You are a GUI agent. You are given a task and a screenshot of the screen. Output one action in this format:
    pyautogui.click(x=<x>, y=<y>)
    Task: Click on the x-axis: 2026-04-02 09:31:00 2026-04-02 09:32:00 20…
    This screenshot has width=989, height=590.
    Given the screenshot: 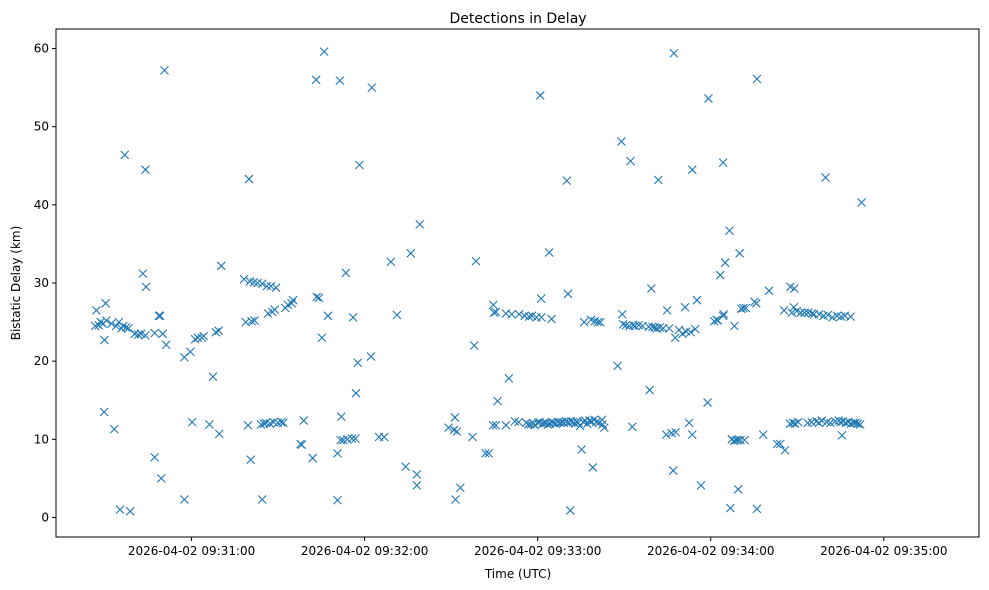 What is the action you would take?
    pyautogui.click(x=538, y=547)
    